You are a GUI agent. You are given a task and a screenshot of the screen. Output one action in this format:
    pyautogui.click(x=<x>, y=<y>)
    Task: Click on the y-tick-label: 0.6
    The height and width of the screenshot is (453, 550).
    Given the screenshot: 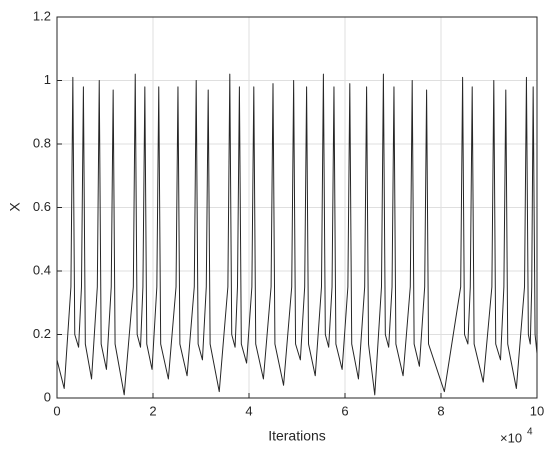 What is the action you would take?
    pyautogui.click(x=42, y=206)
    